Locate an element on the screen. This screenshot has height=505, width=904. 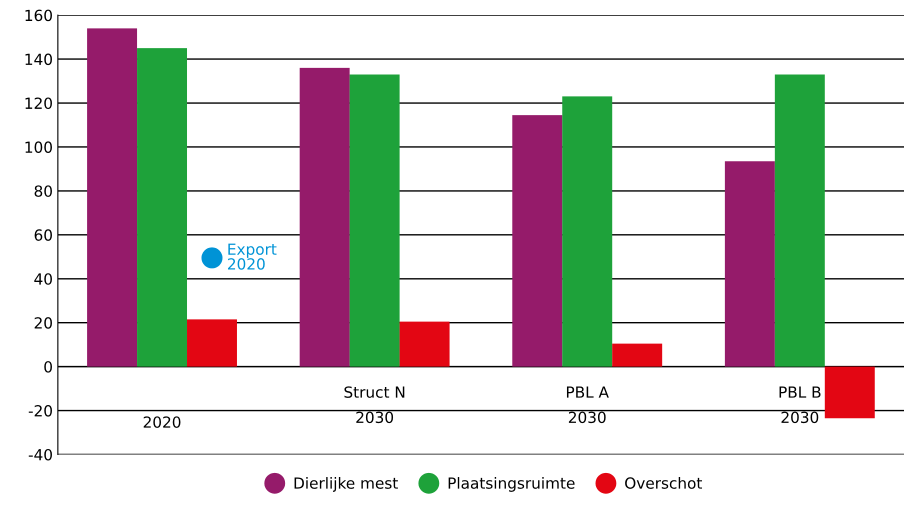
legend-label: Plaatsingsruimte is located at coordinates (511, 484).